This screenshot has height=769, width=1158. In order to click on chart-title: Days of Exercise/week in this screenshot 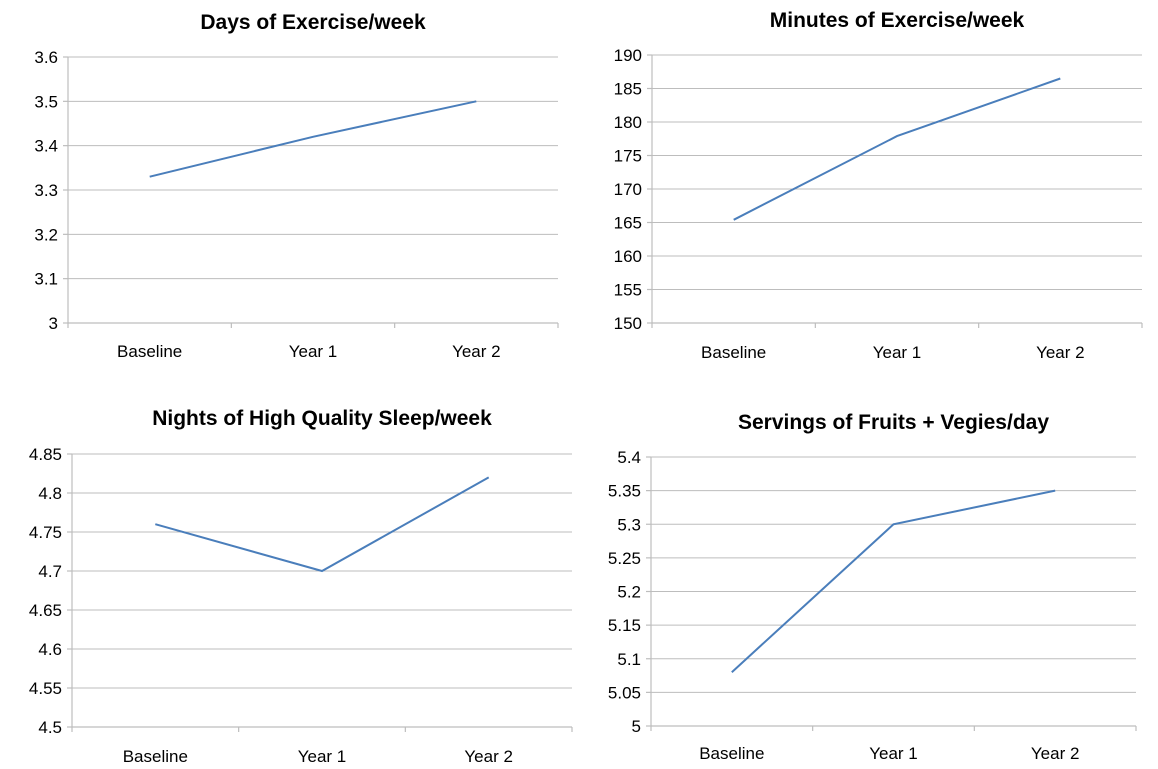, I will do `click(313, 22)`.